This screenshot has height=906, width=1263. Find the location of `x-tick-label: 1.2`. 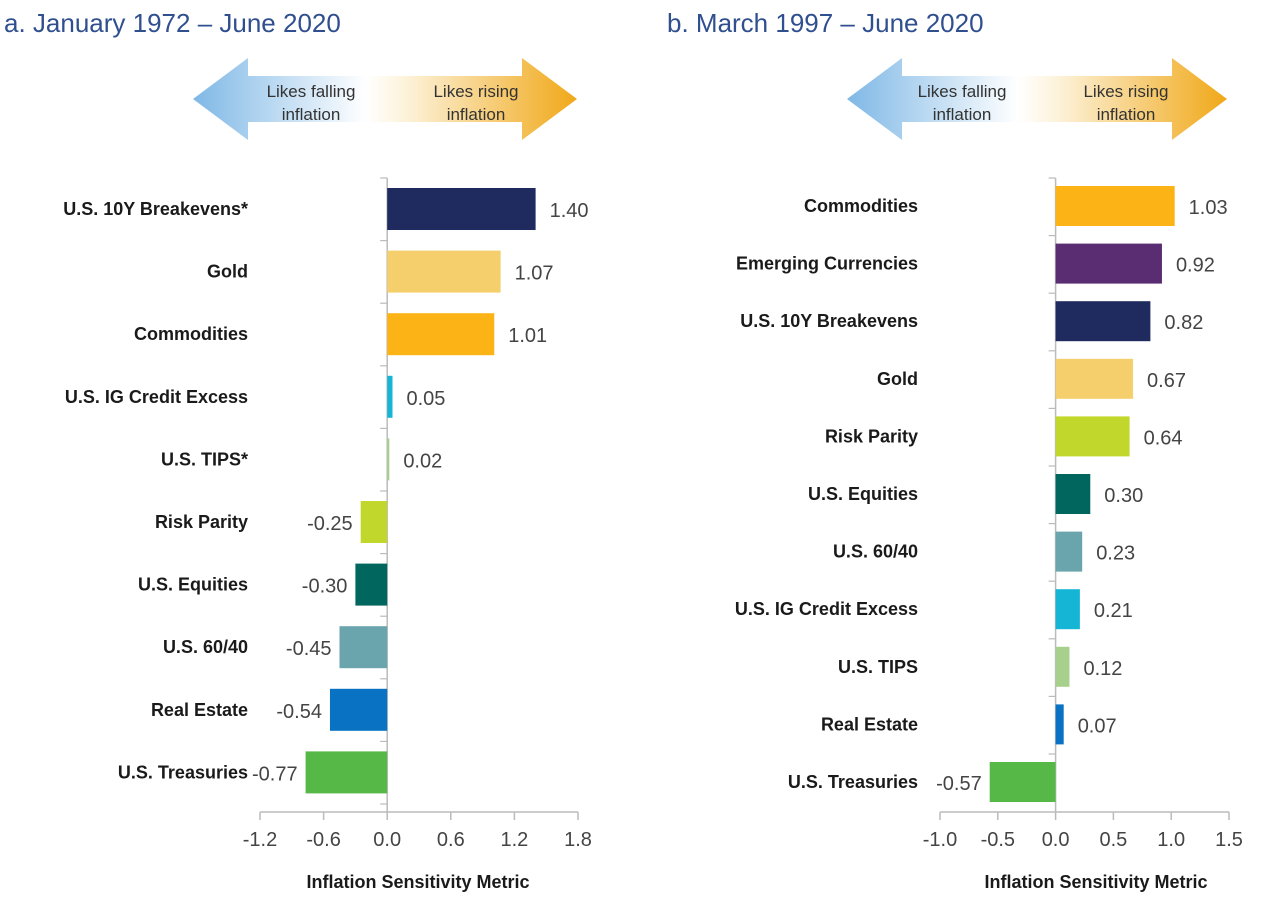

x-tick-label: 1.2 is located at coordinates (514, 840).